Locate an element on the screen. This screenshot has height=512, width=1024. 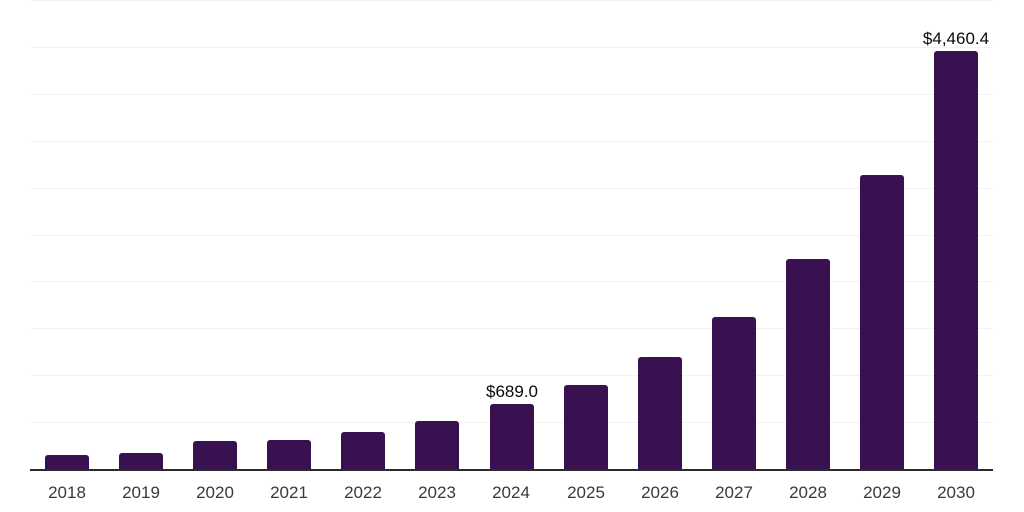
bar-value-label: $689.0 is located at coordinates (512, 392).